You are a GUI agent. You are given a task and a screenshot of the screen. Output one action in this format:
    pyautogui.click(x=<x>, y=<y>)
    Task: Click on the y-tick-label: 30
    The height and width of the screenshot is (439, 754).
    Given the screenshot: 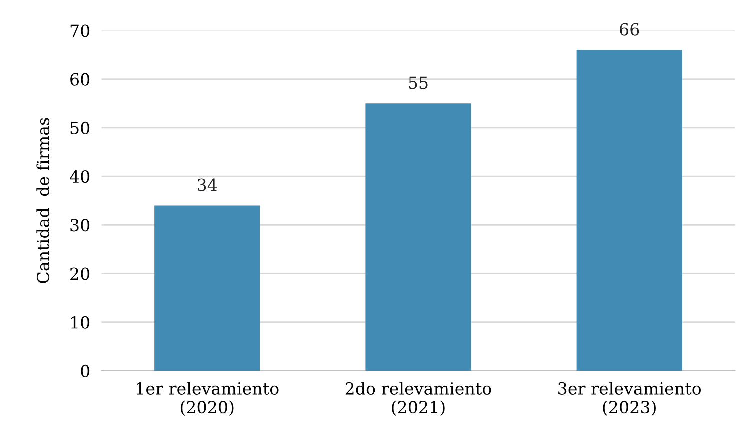 What is the action you would take?
    pyautogui.click(x=80, y=225)
    